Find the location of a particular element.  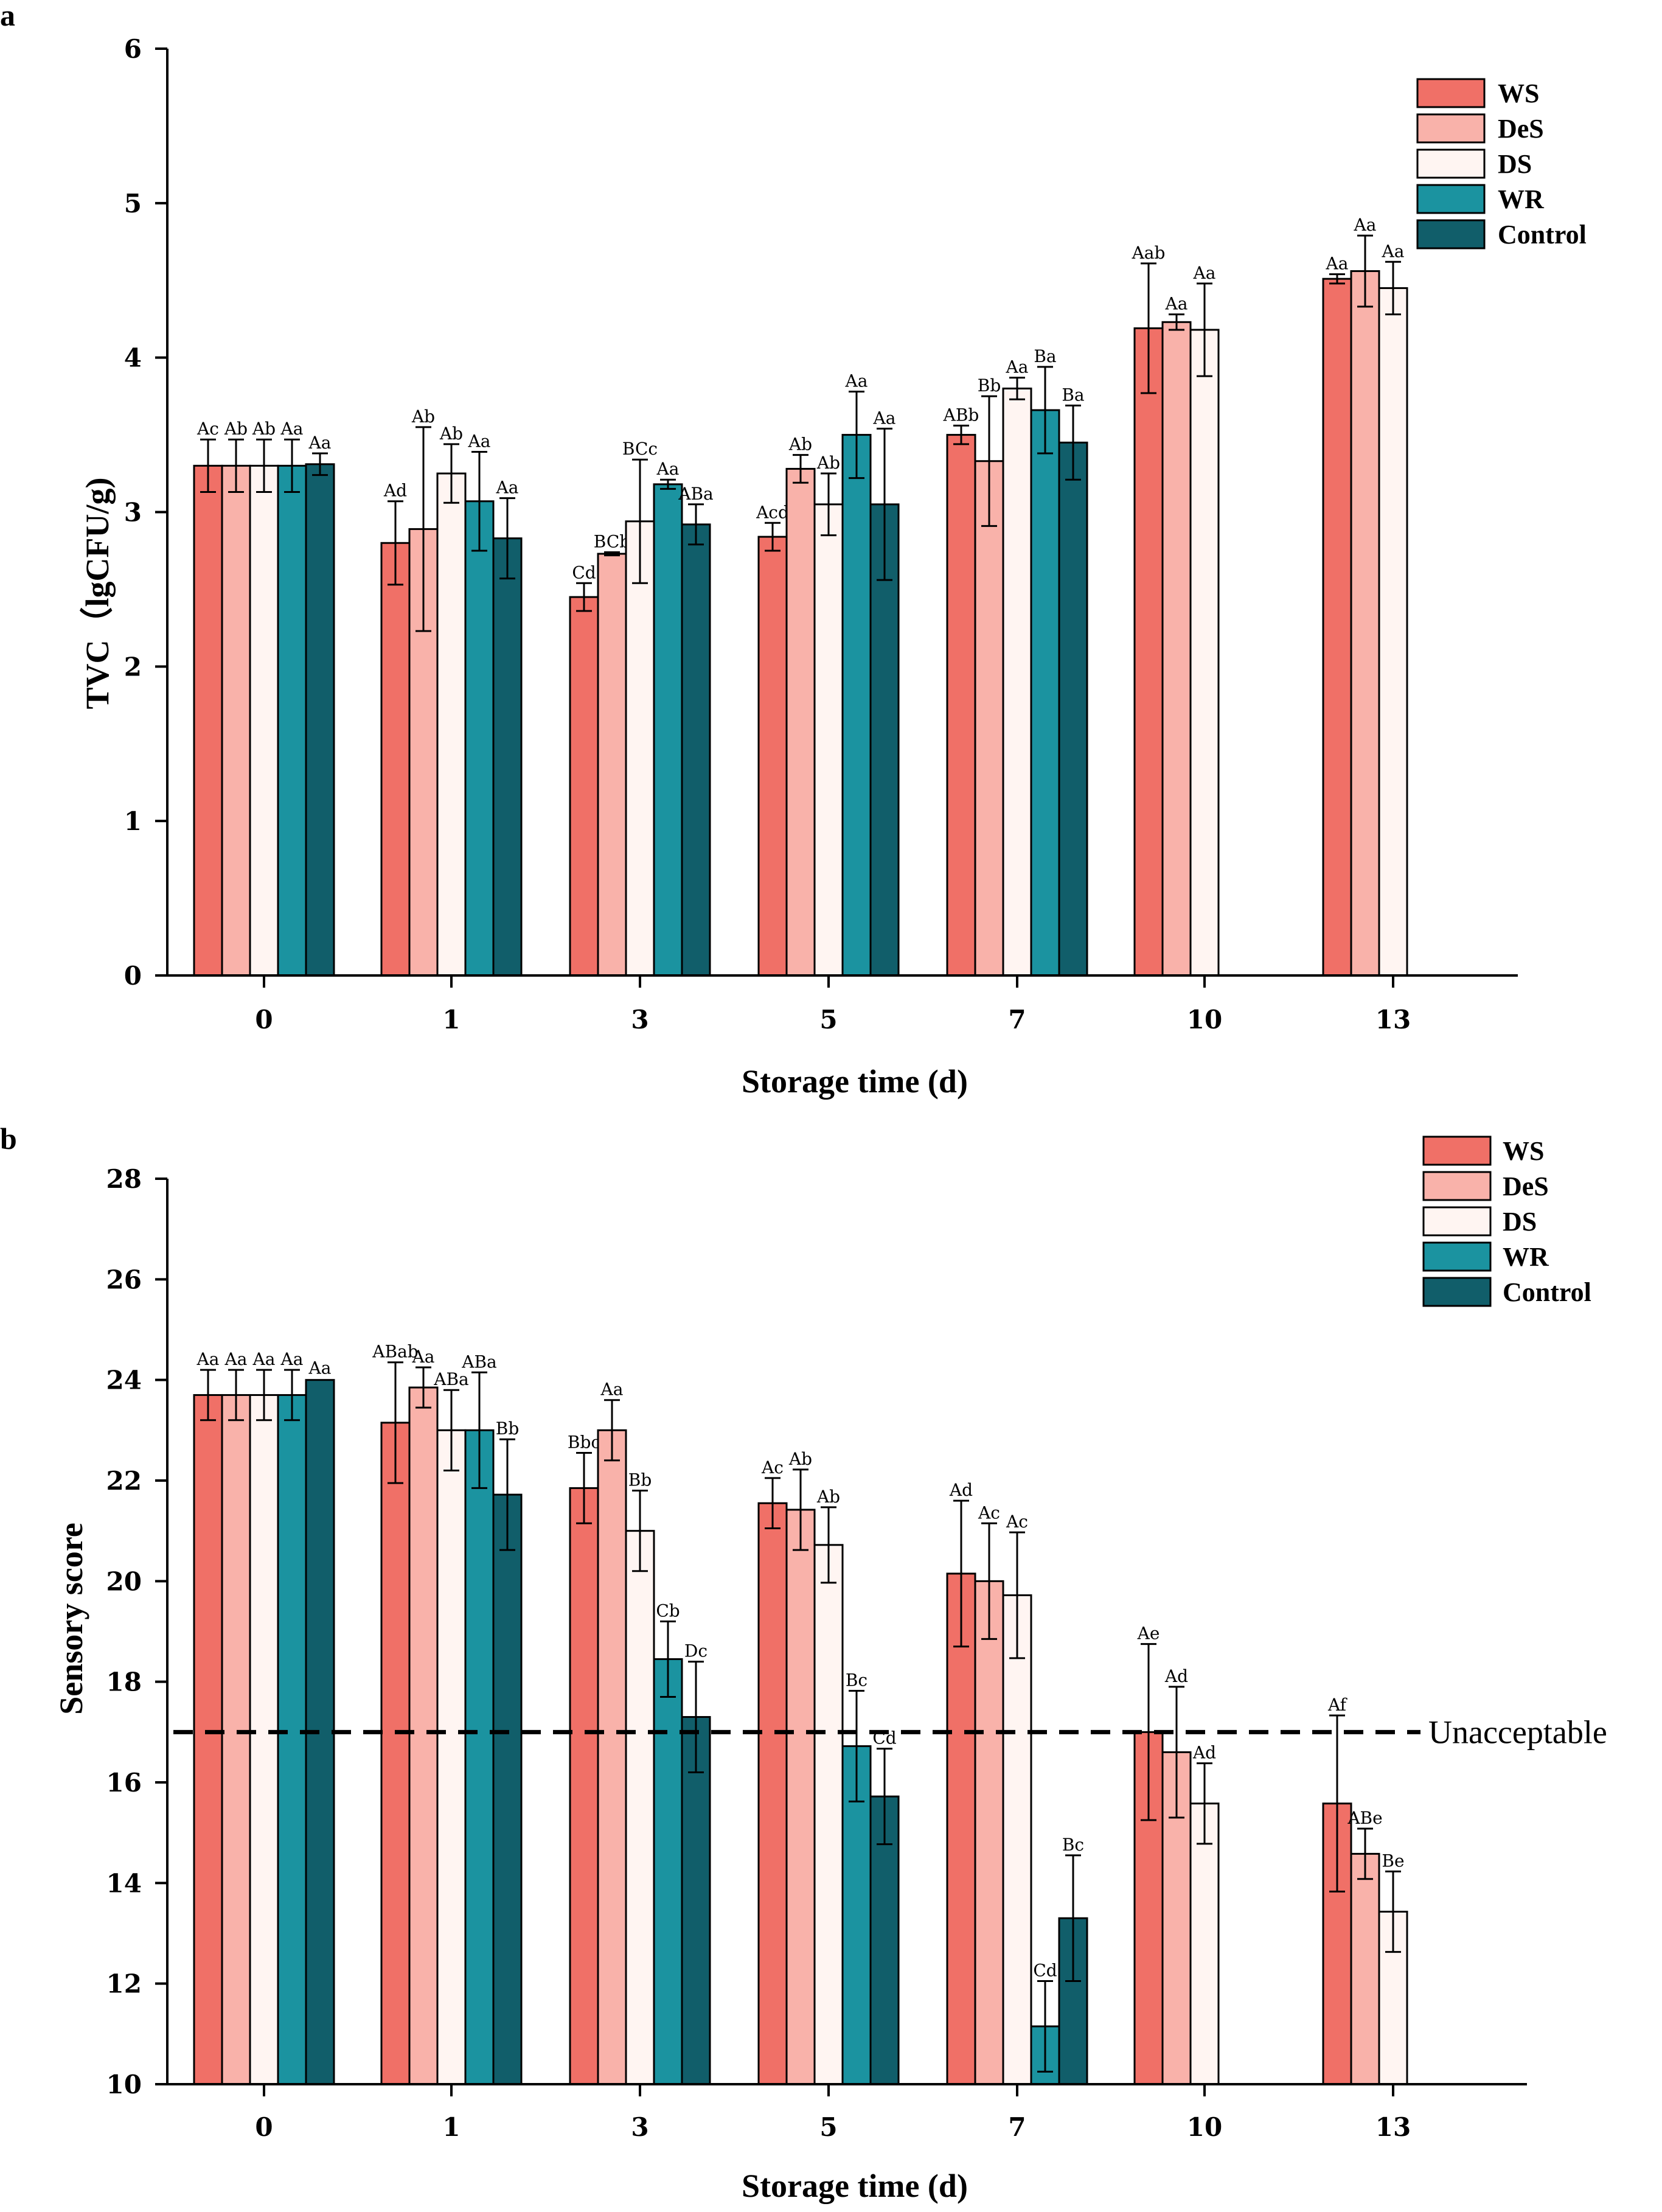

panel-a-x-tick-label-0: 0 is located at coordinates (264, 1019).